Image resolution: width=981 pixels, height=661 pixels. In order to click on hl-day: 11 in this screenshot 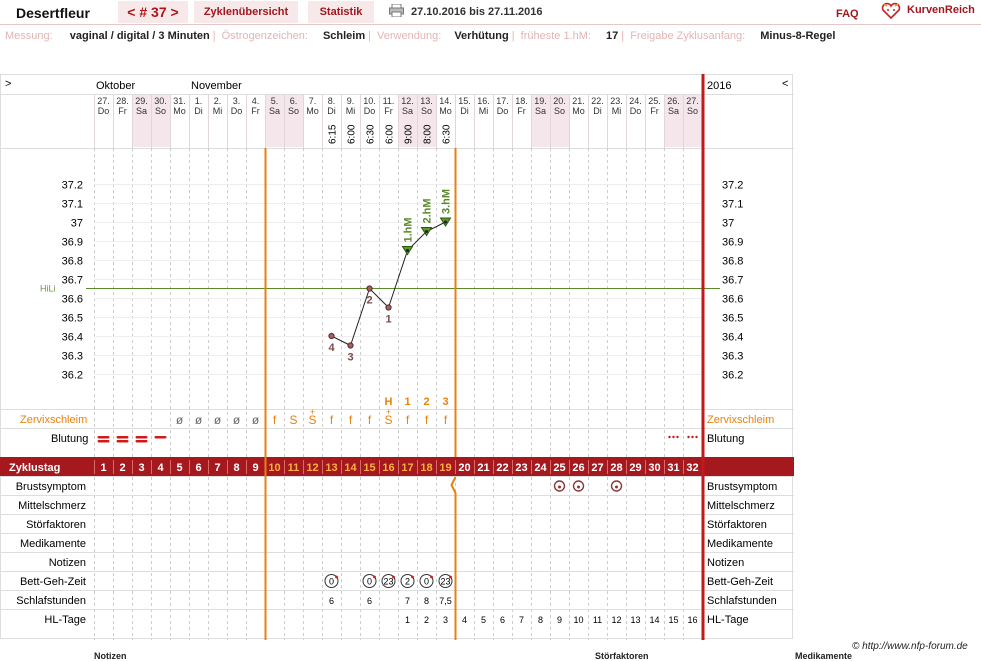, I will do `click(597, 620)`.